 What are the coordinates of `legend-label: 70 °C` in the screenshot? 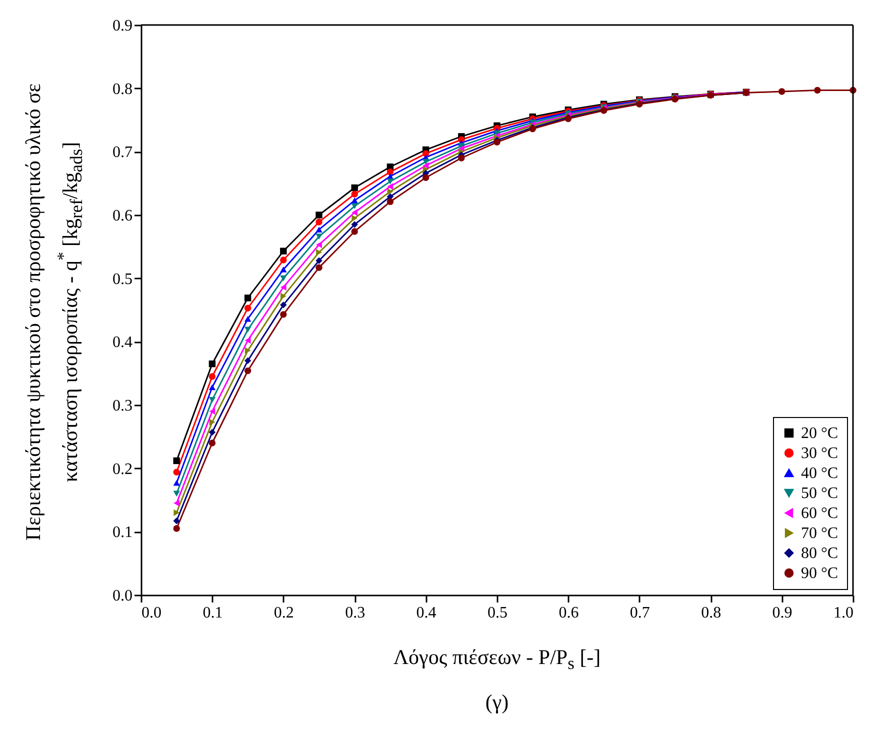 It's located at (819, 533).